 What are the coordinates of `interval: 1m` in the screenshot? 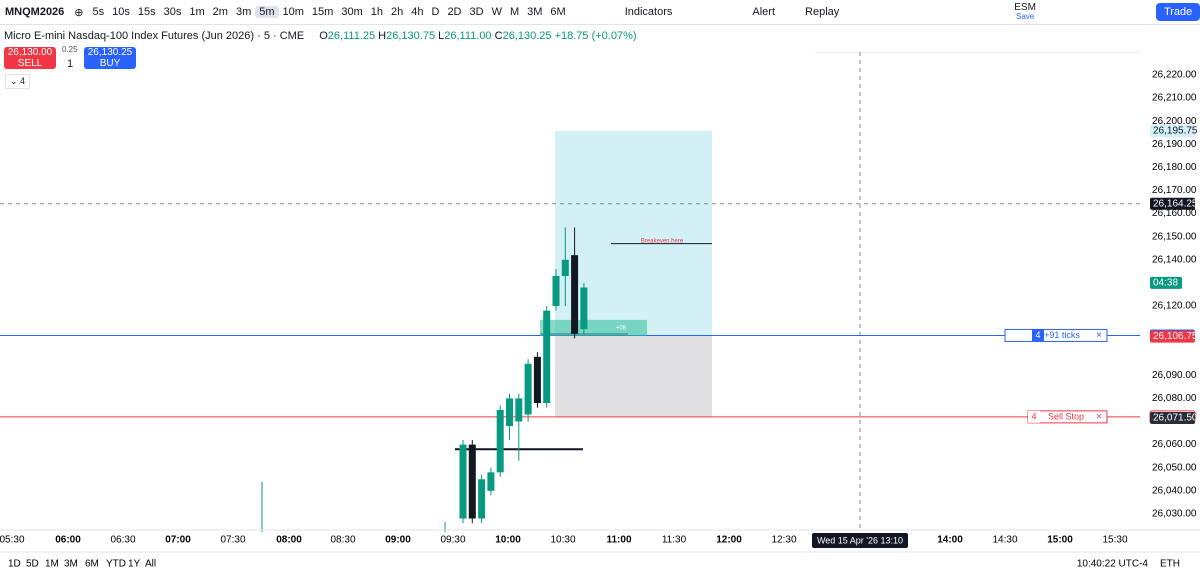 It's located at (197, 12).